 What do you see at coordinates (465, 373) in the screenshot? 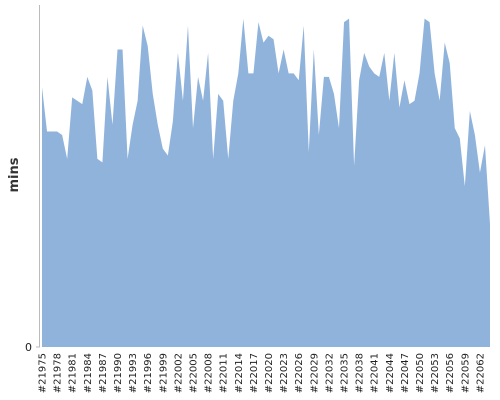
I see `x-tick-label: #22059` at bounding box center [465, 373].